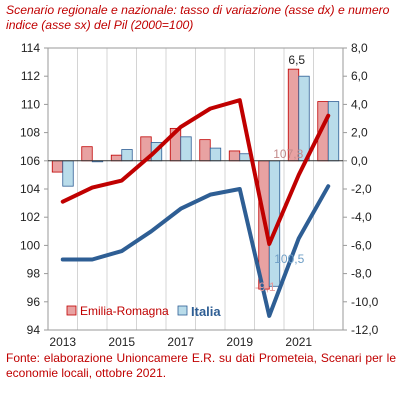  I want to click on left-axis-tick-label: 110, so click(30, 104).